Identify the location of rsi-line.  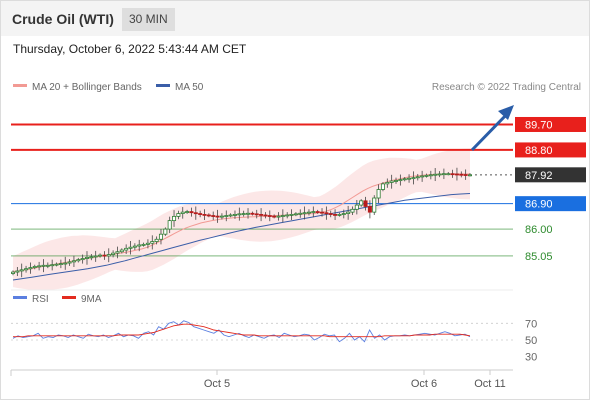
(241, 331).